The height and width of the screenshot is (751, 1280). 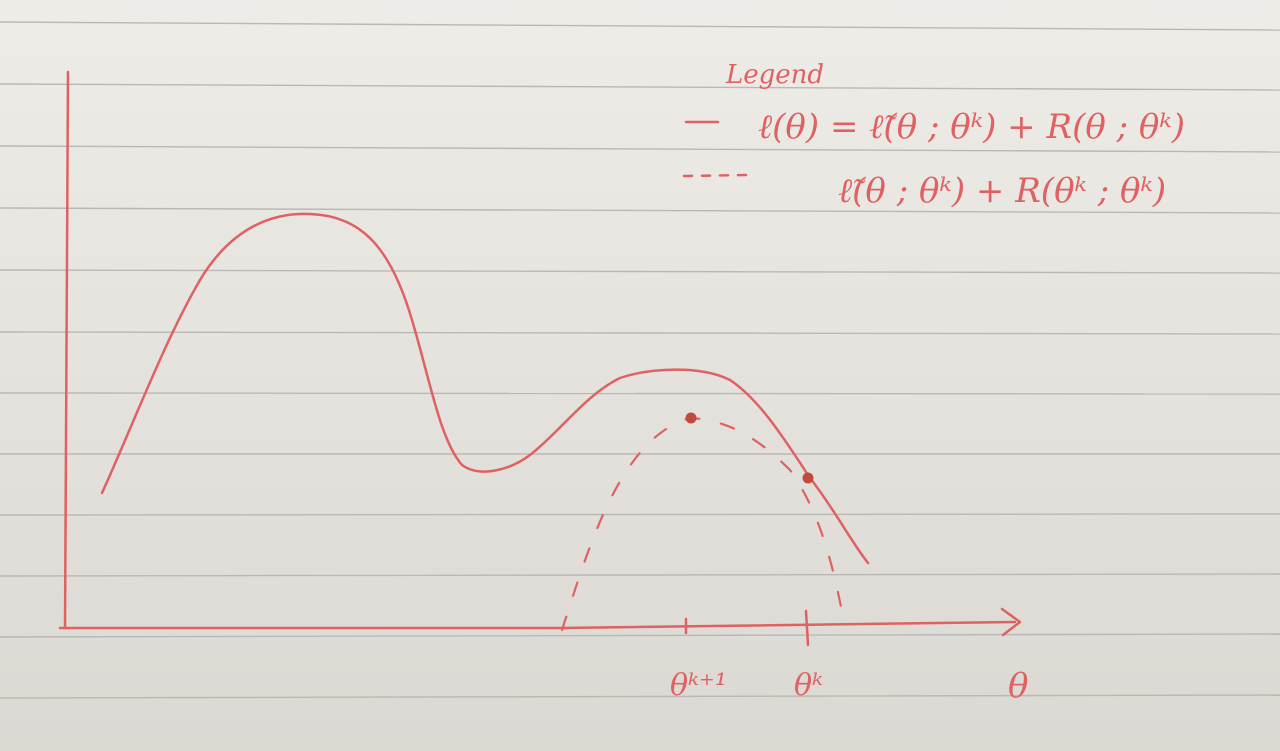 What do you see at coordinates (537, 625) in the screenshot?
I see `x-axis` at bounding box center [537, 625].